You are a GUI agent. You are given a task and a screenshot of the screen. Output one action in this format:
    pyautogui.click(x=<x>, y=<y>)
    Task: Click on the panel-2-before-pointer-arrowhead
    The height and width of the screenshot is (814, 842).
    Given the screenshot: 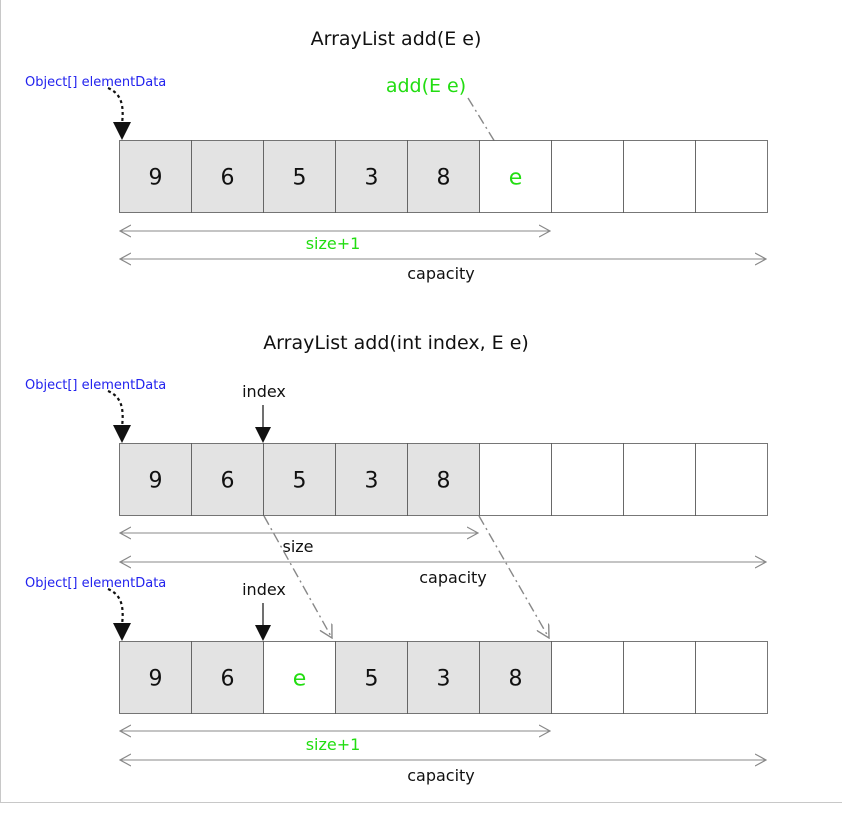 What is the action you would take?
    pyautogui.click(x=122, y=434)
    